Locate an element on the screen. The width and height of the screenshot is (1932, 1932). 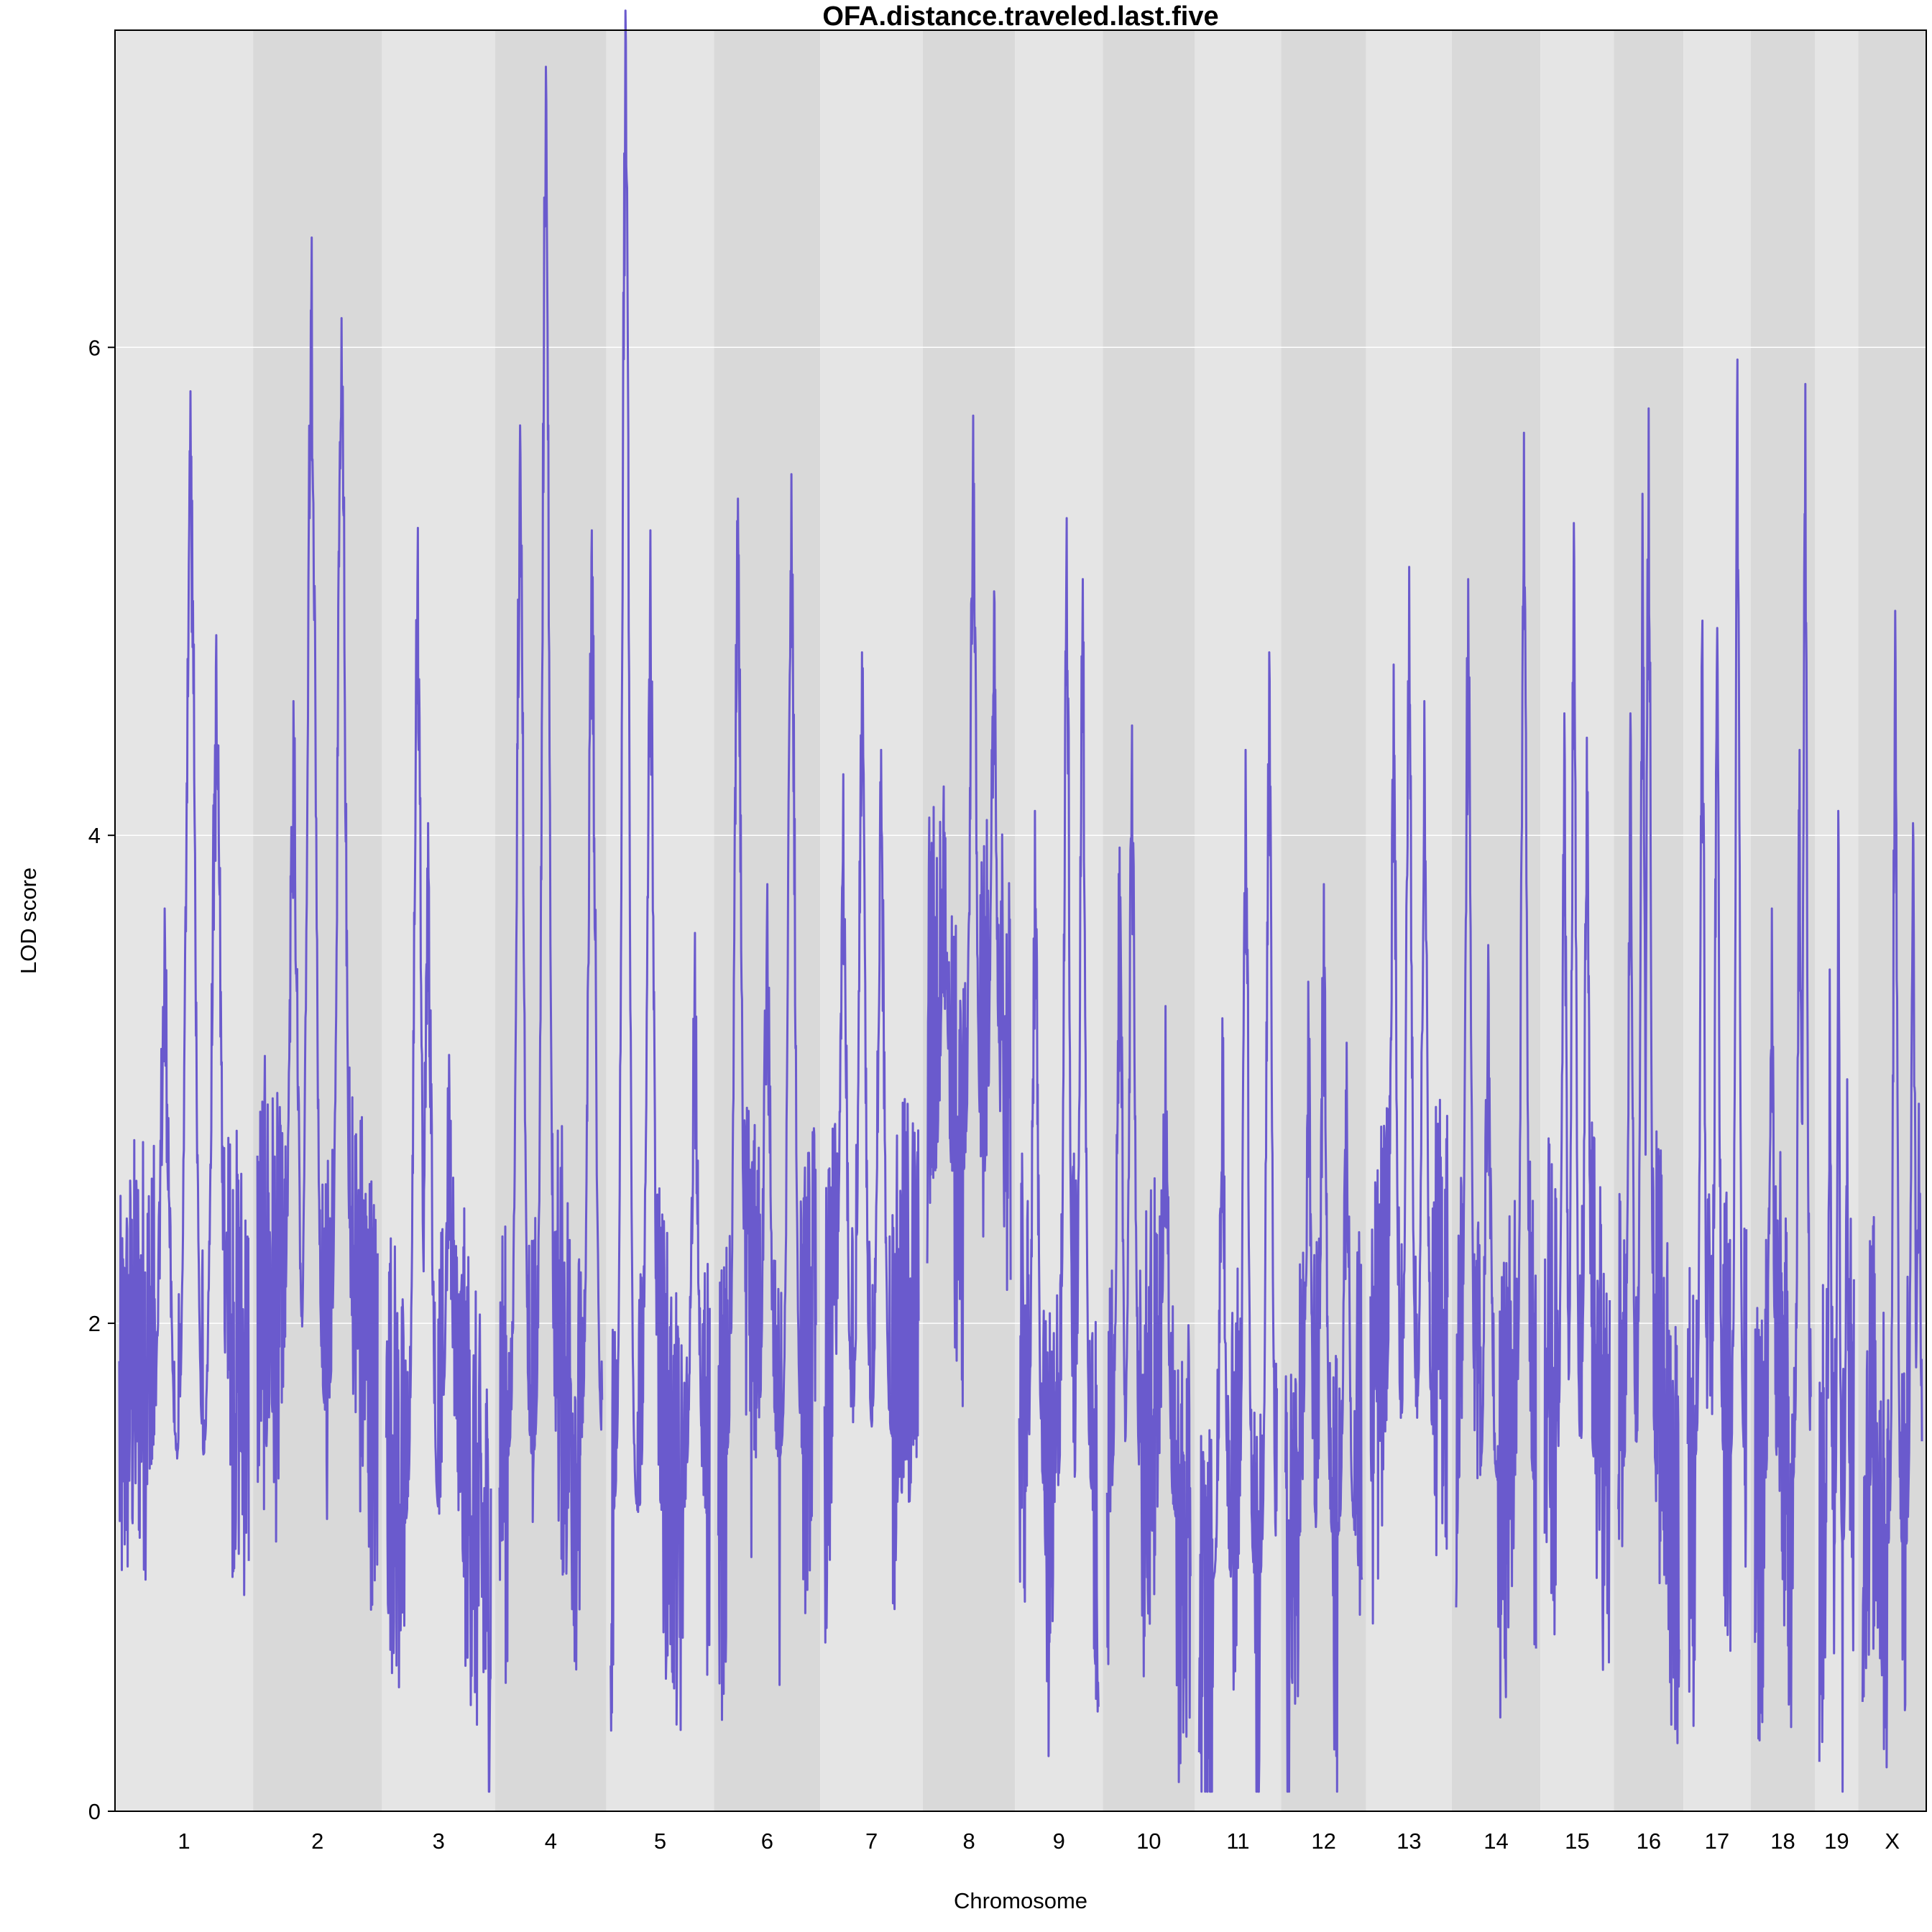
y-axis-label: LOD score is located at coordinates (28, 921).